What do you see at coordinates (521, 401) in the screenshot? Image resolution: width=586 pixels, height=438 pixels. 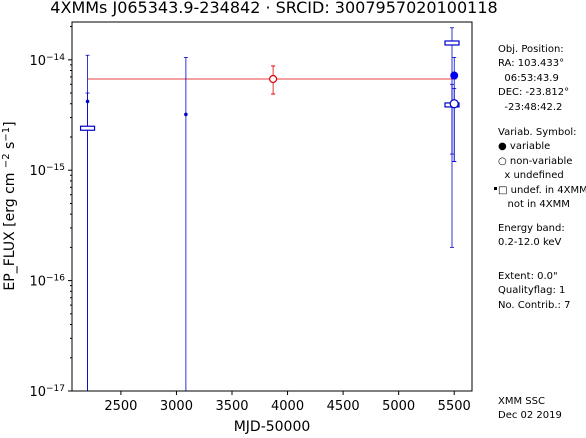 I see `footer-org: XMM SSC` at bounding box center [521, 401].